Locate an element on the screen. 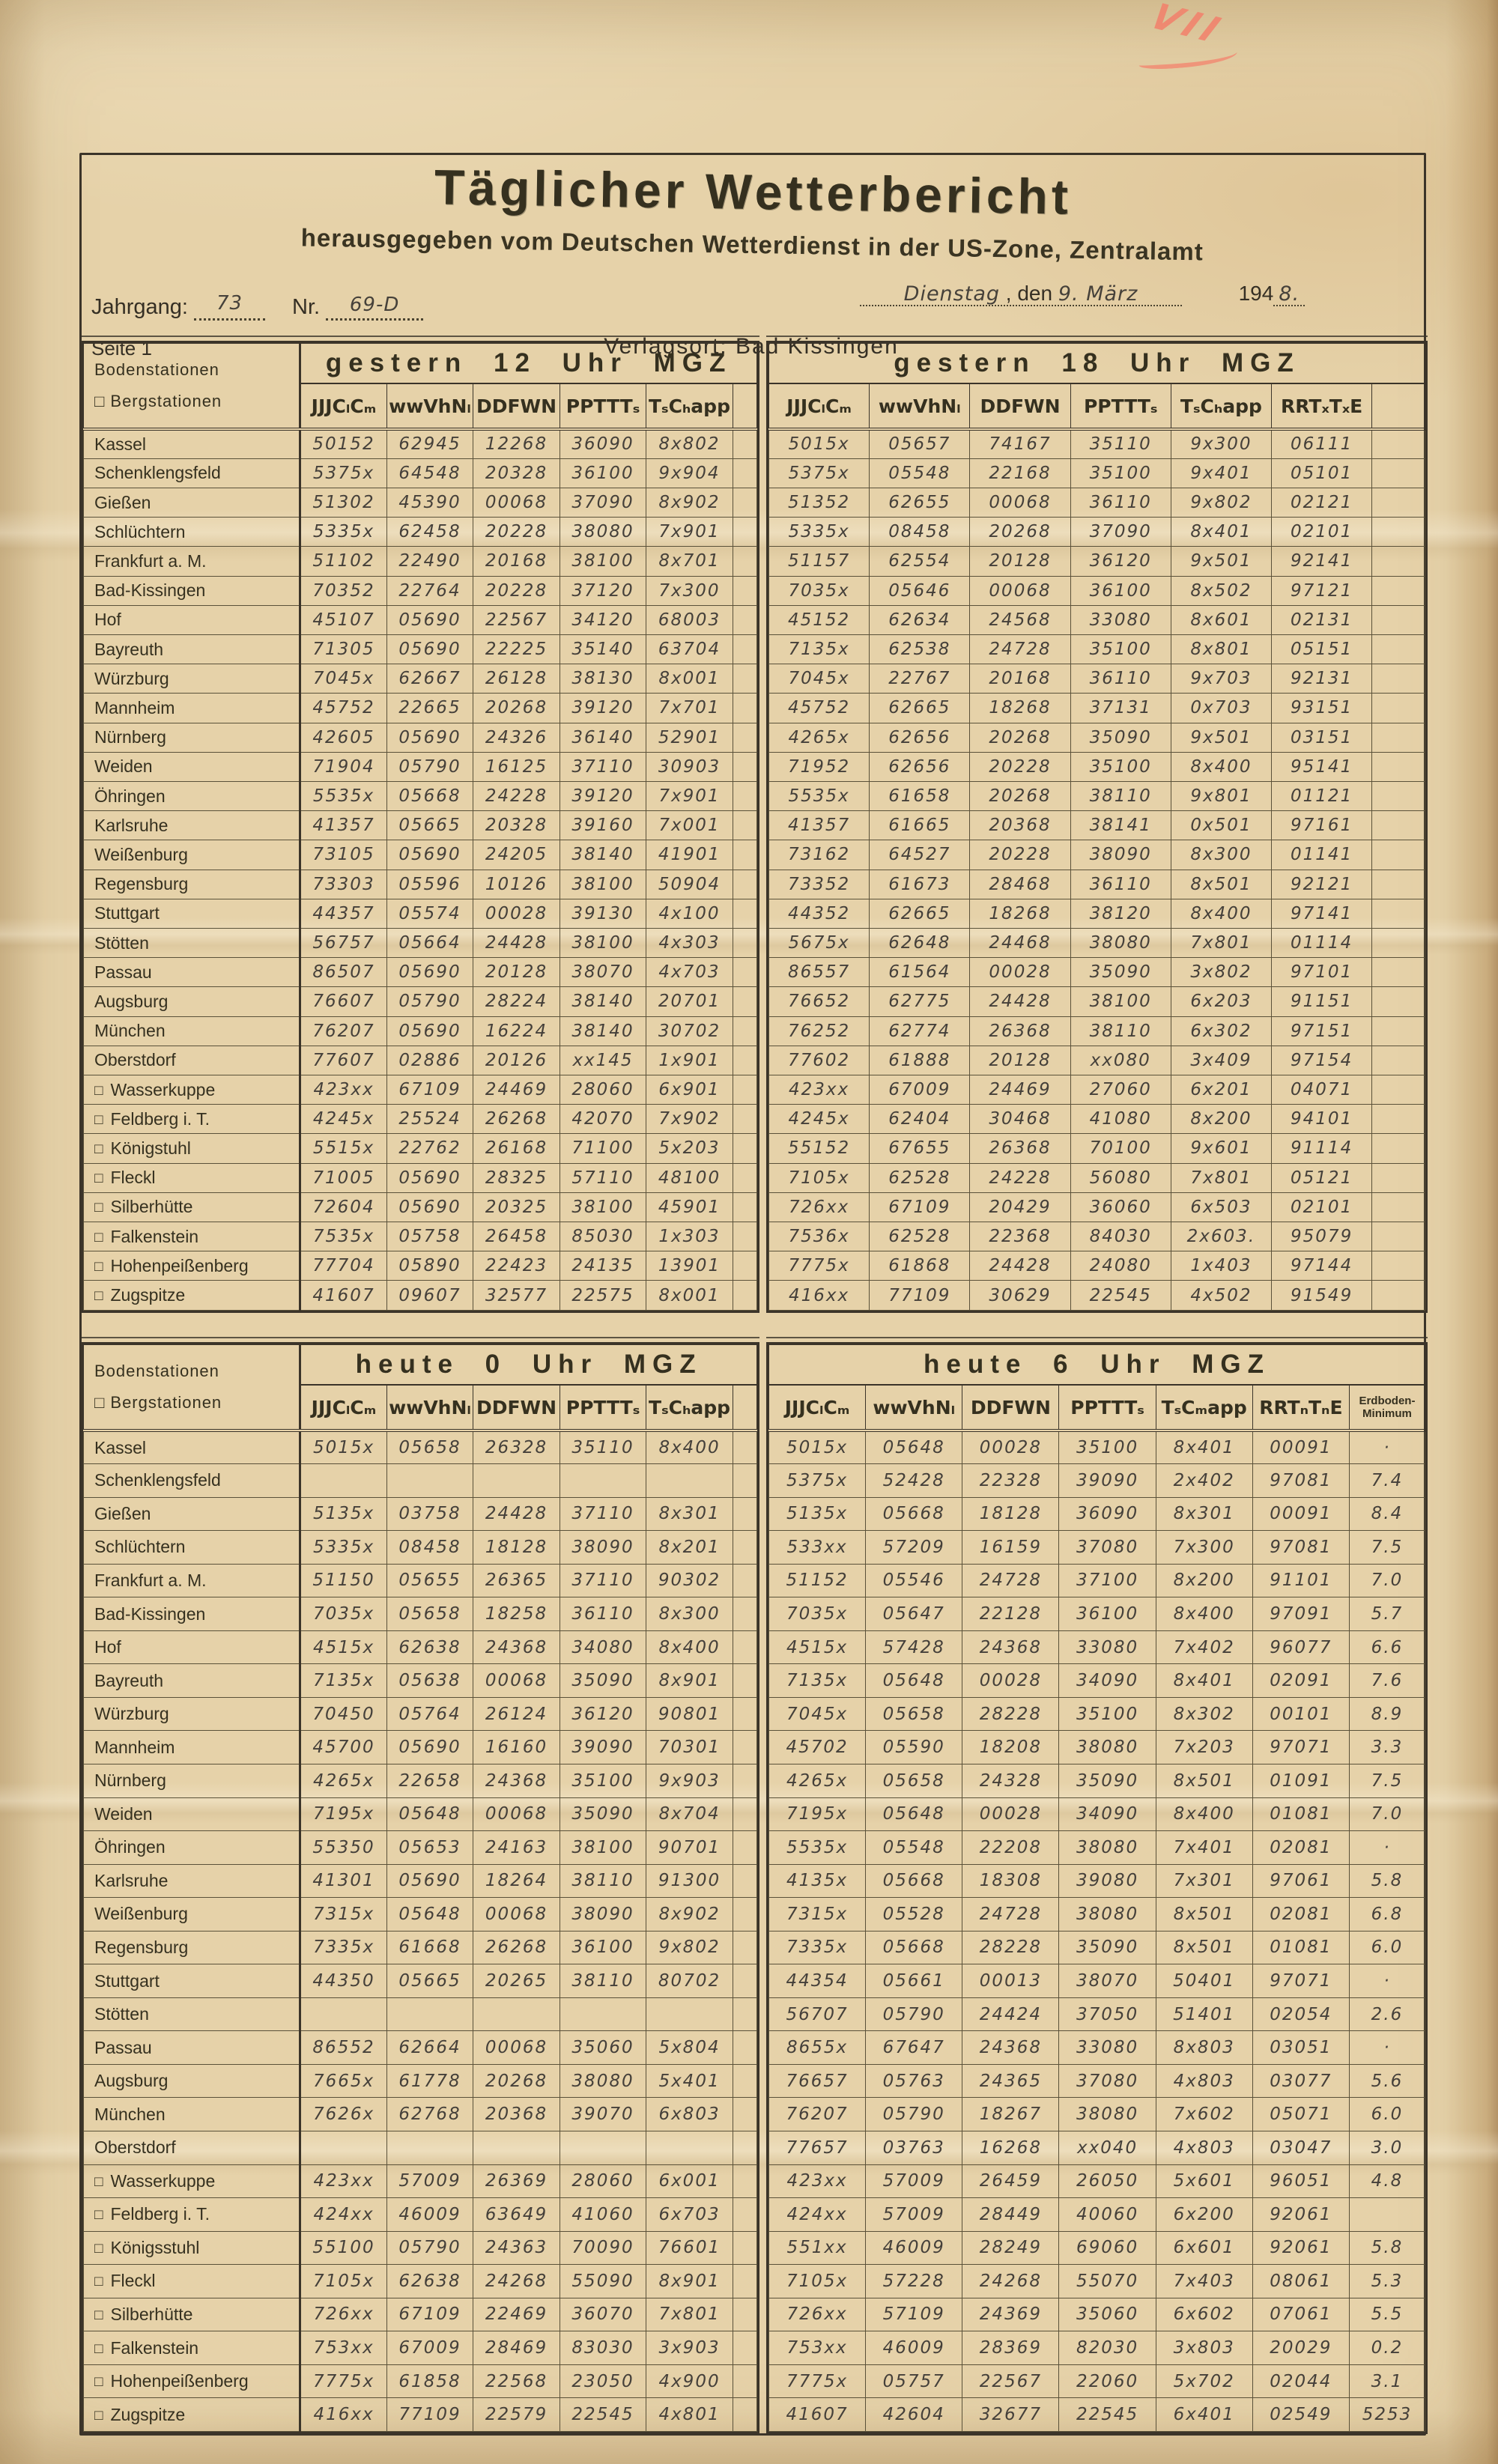 The width and height of the screenshot is (1498, 2464). data-cell: 3.0 is located at coordinates (1387, 2147).